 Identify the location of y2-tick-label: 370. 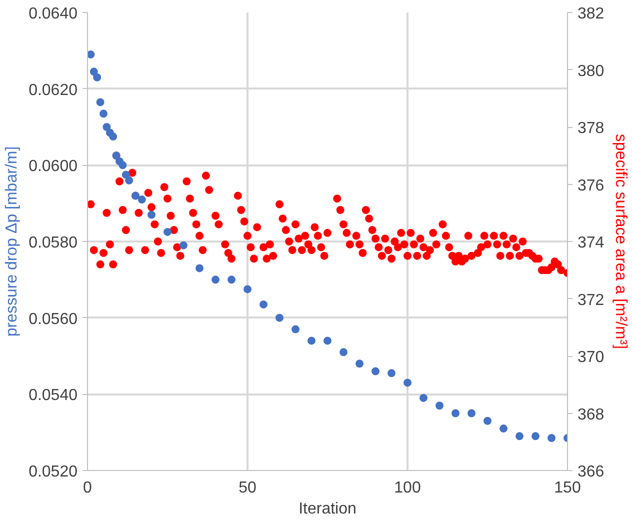
(591, 357).